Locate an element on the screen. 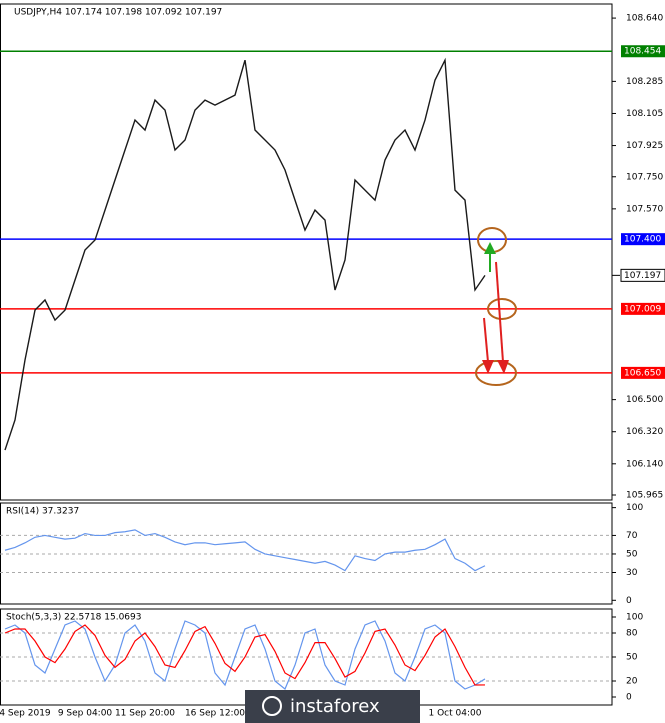 Image resolution: width=665 pixels, height=723 pixels. x-tick-label: 1 Oct 04:00 is located at coordinates (455, 714).